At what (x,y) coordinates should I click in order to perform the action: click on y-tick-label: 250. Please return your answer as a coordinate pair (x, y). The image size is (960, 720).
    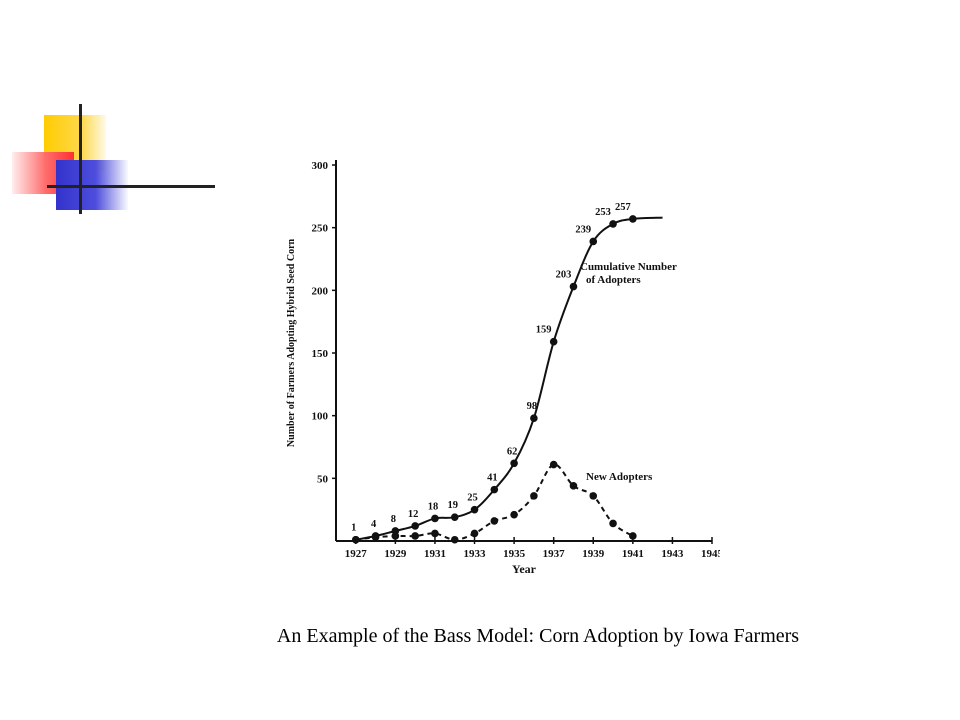
    Looking at the image, I should click on (320, 229).